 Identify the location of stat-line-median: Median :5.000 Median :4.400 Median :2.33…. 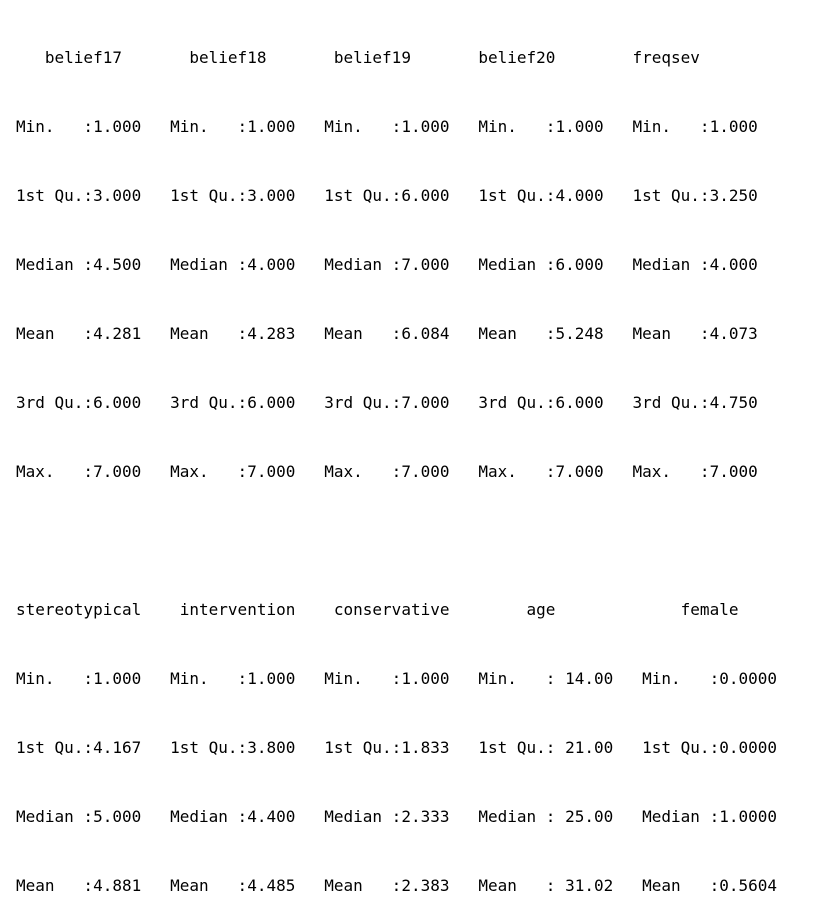
(406, 816).